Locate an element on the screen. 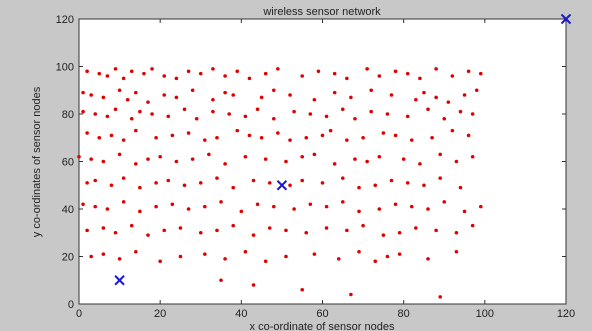 This screenshot has width=592, height=331. y-tick-label: 80 is located at coordinates (68, 115).